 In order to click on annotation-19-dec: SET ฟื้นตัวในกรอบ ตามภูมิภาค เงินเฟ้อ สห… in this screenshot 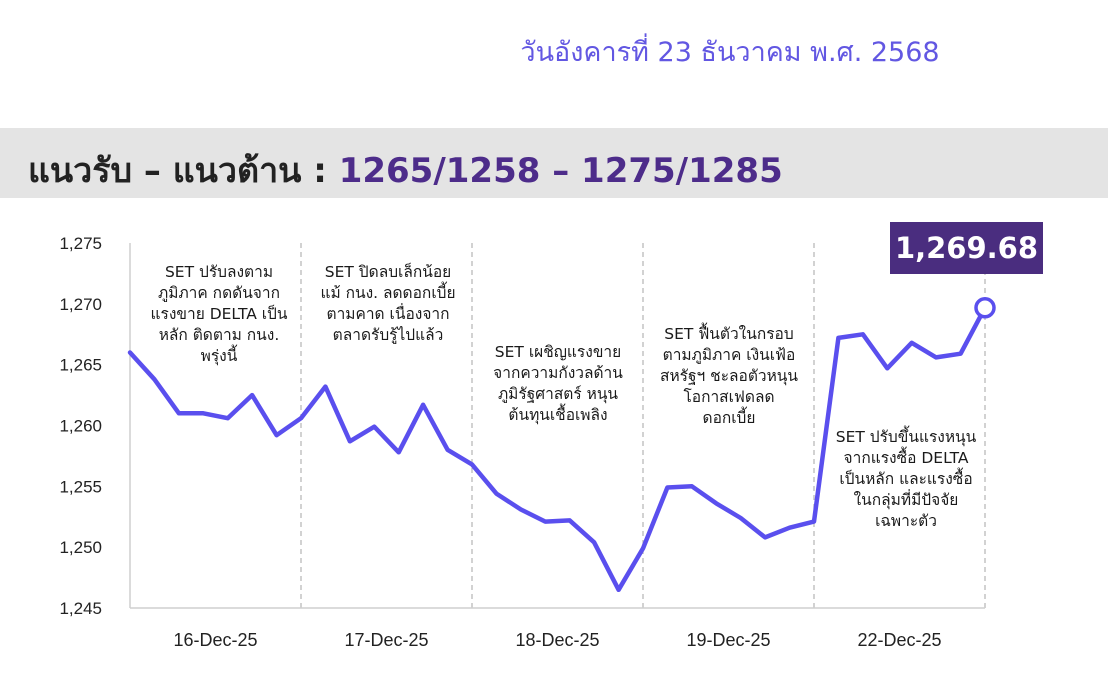, I will do `click(729, 376)`.